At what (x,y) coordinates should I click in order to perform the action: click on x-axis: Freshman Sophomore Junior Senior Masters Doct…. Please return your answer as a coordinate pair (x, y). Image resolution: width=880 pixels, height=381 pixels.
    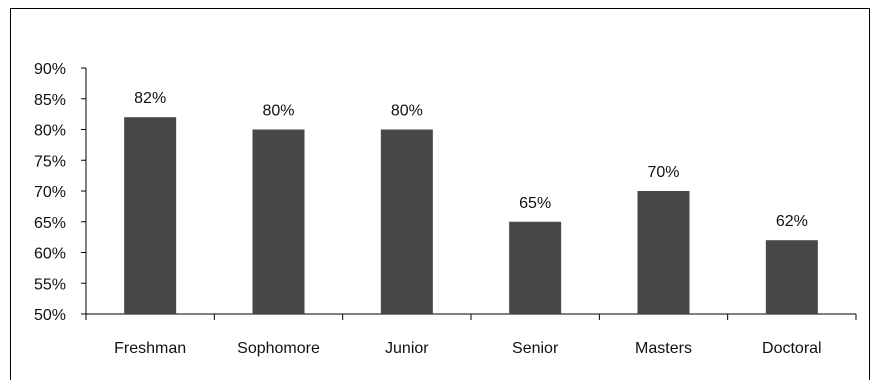
    Looking at the image, I should click on (471, 335).